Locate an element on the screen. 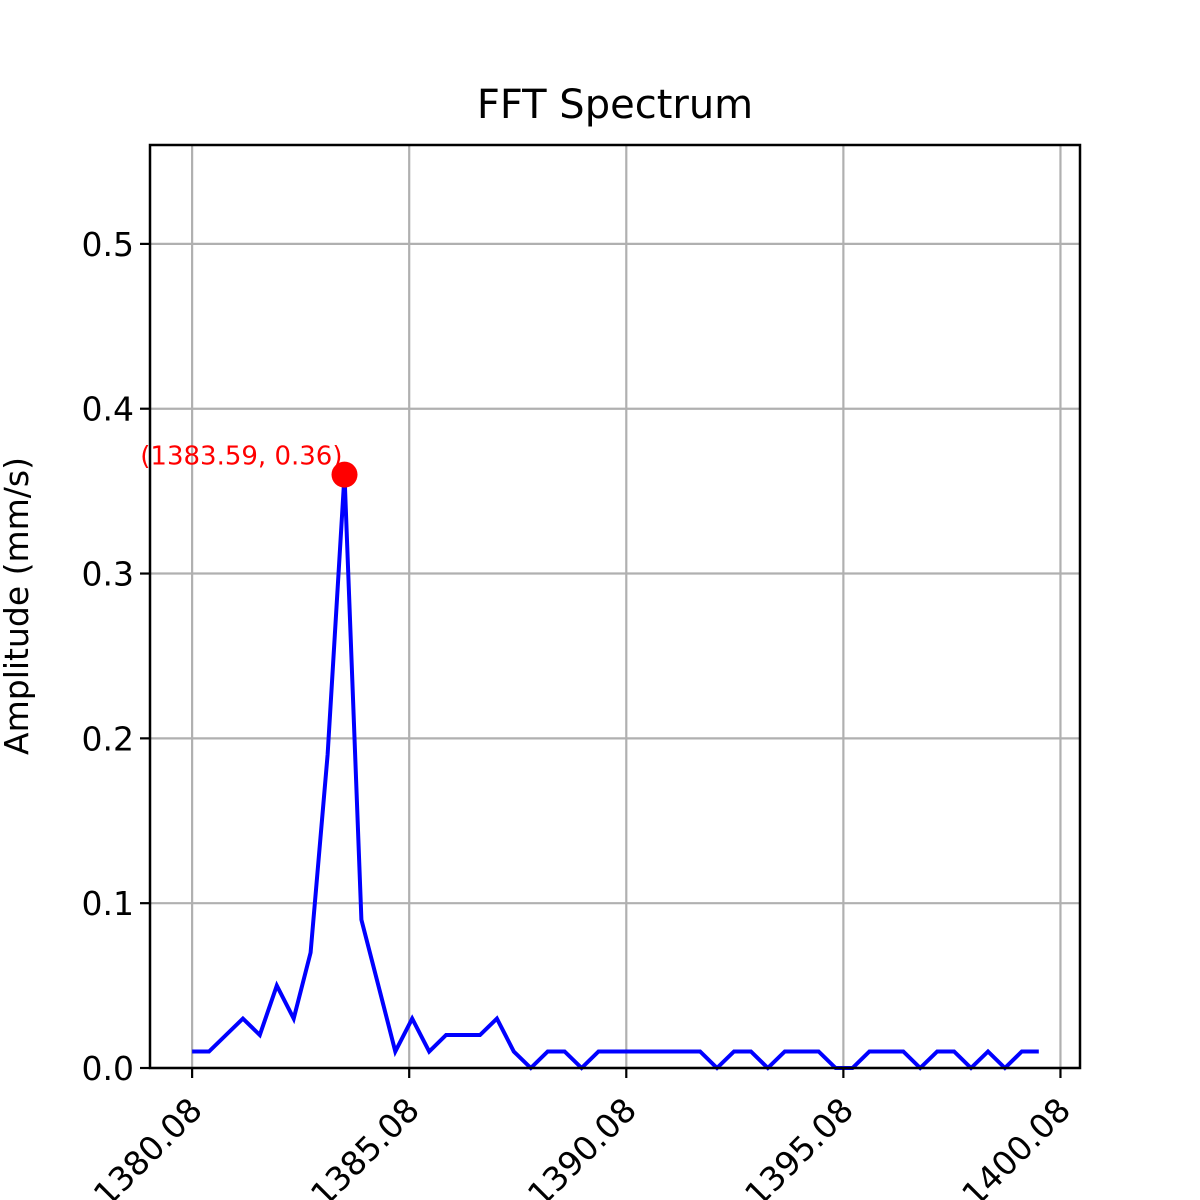 This screenshot has width=1200, height=1200. y-tick-label: 0.2 is located at coordinates (108, 738).